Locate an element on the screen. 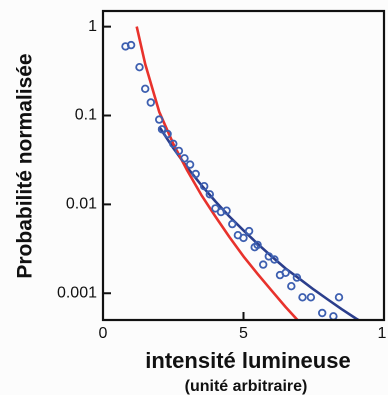 This screenshot has width=388, height=395. x-tick-label: 1 is located at coordinates (382, 333).